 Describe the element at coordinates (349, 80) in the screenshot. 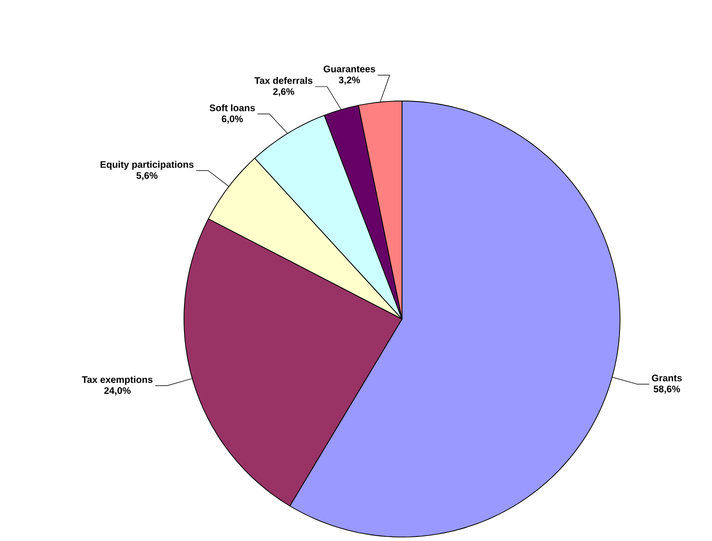

I see `data-label: 3,2%` at that location.